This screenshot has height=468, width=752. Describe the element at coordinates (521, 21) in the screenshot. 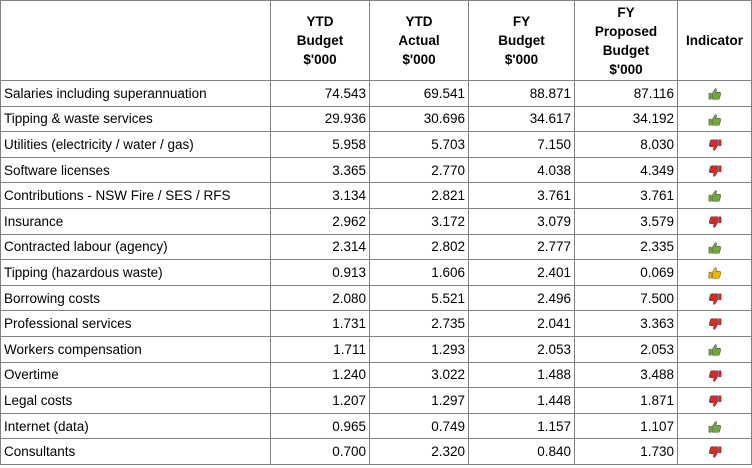

I see `header-line: FY` at that location.